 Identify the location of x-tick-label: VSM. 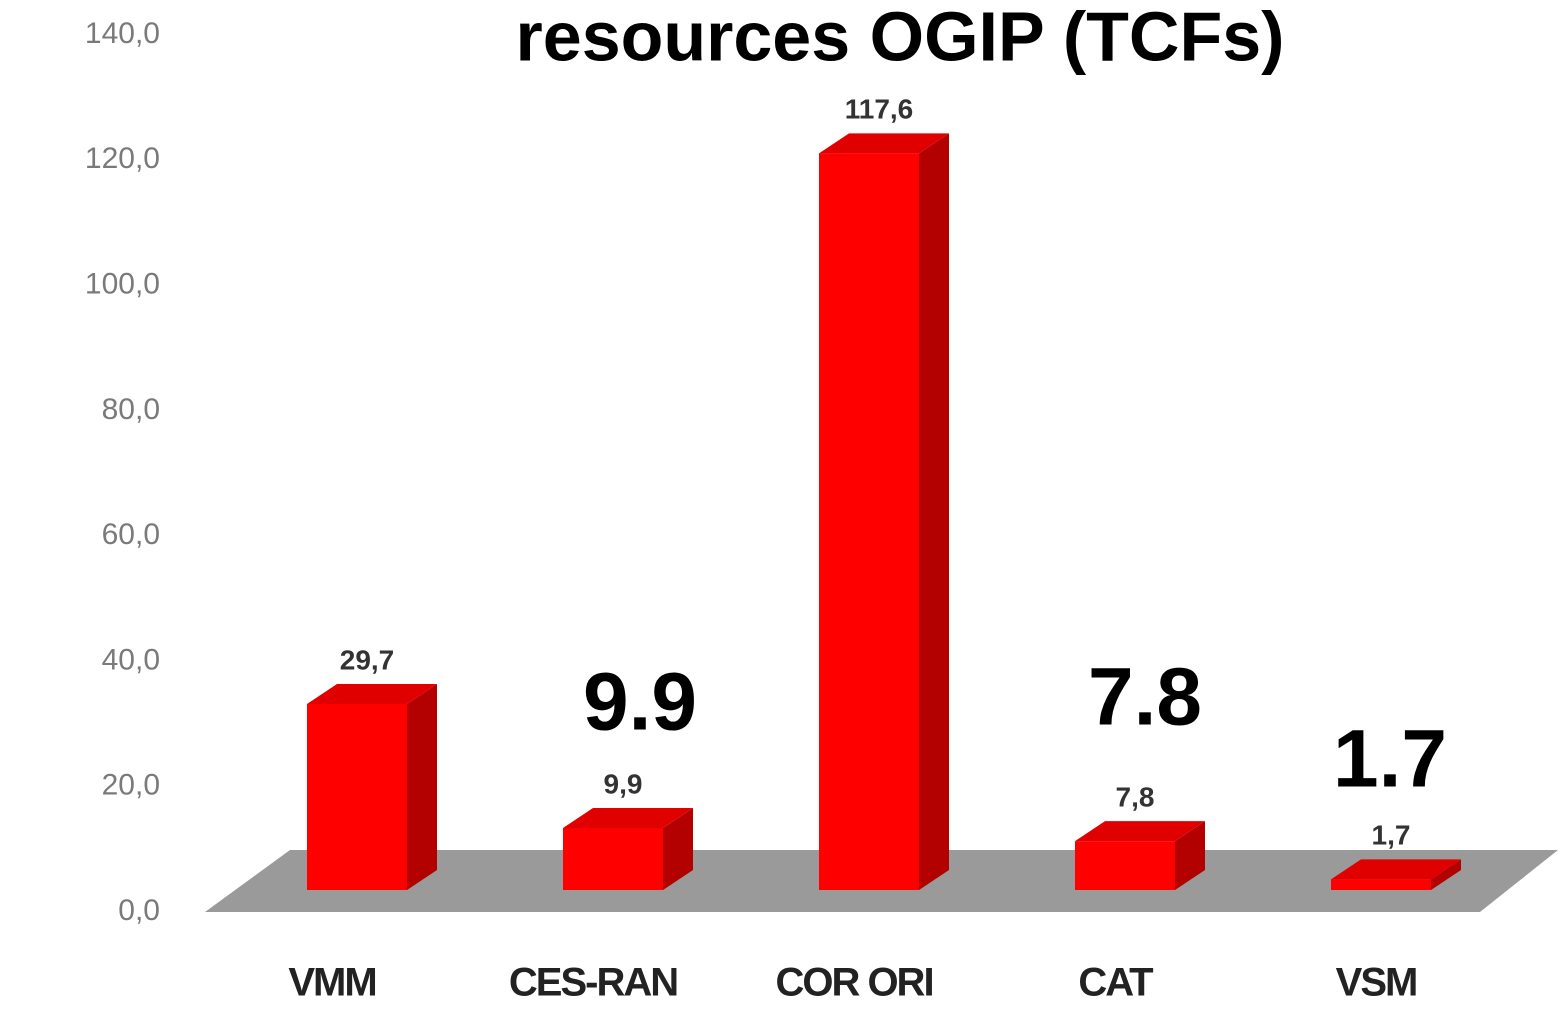
(1376, 983).